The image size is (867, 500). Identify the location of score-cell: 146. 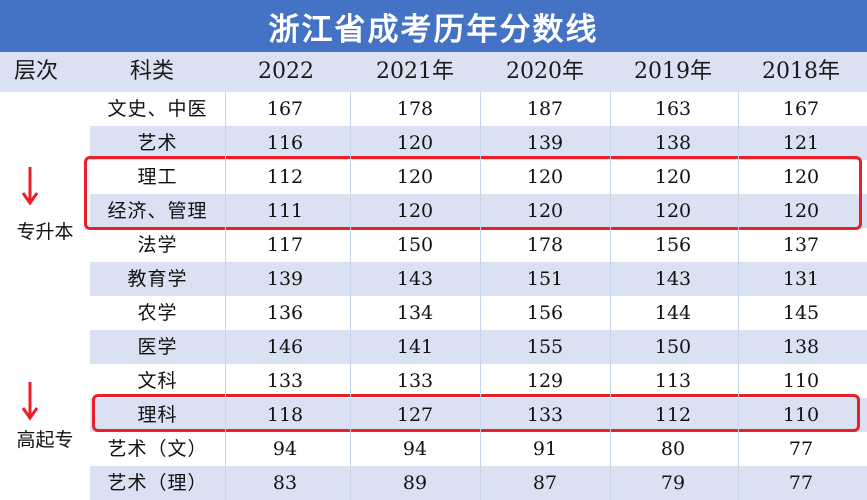
(285, 347).